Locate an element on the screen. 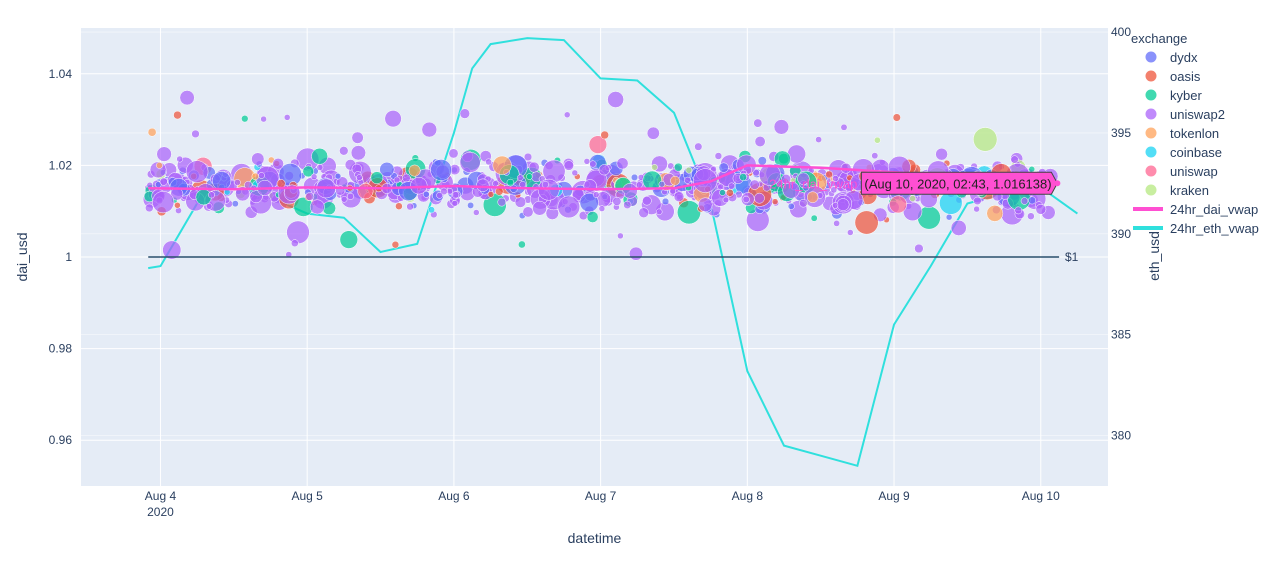 The width and height of the screenshot is (1277, 570). y2-tick-label: 395 is located at coordinates (1121, 133).